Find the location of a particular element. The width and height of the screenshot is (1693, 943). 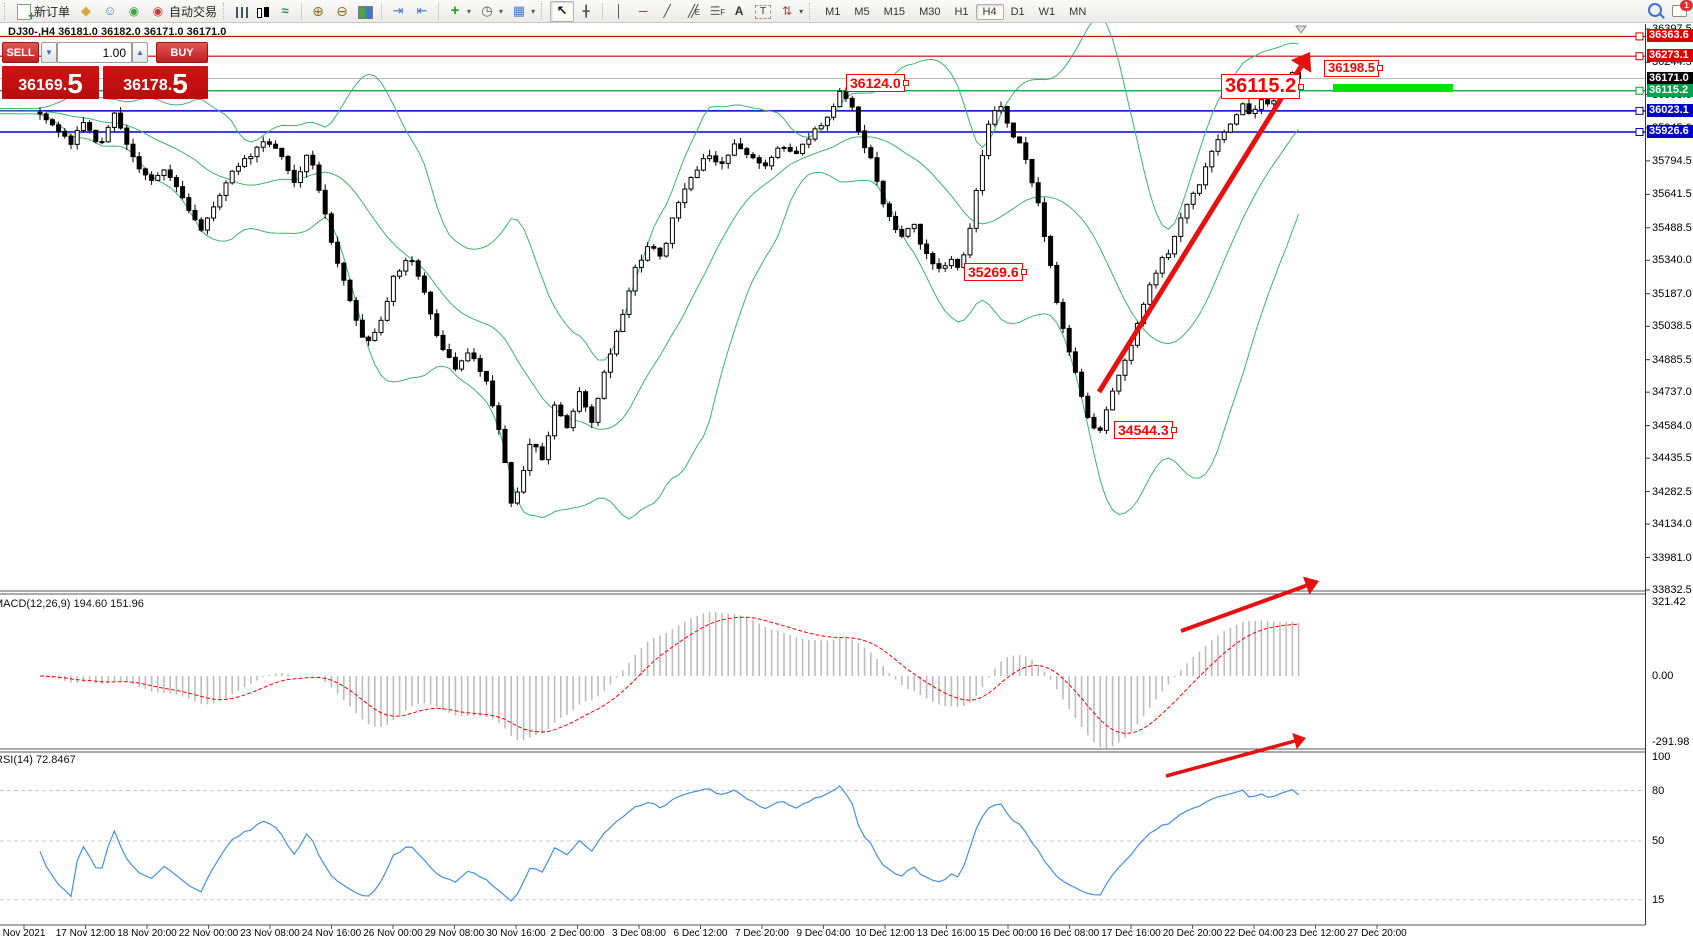

timeframe-m5-button: M5 is located at coordinates (862, 12).